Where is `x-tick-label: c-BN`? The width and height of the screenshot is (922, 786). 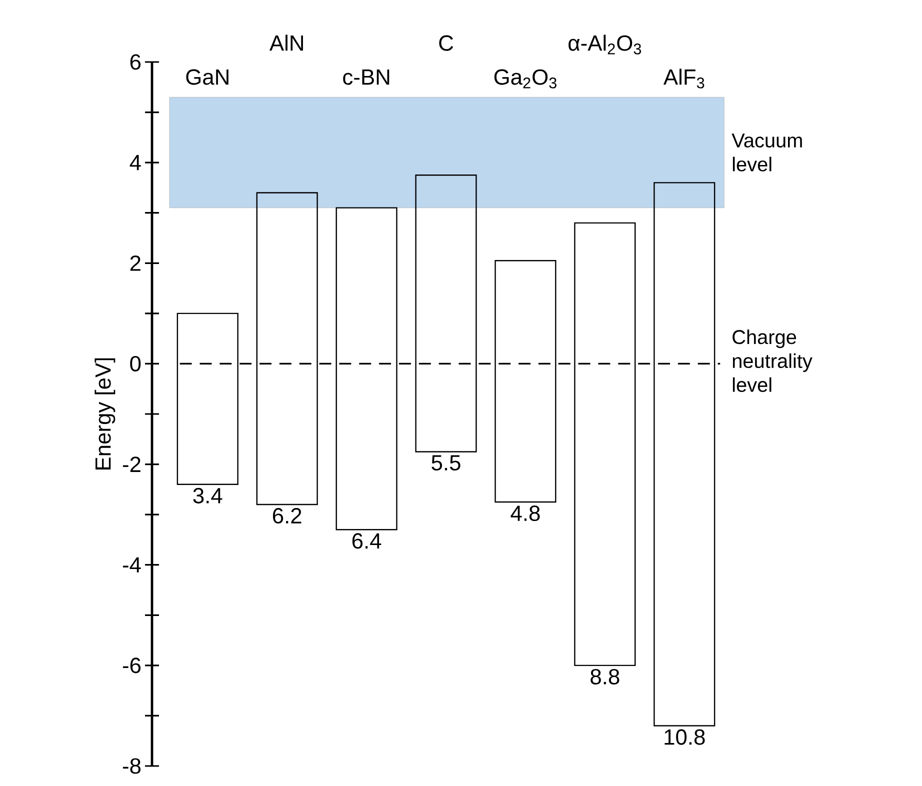 x-tick-label: c-BN is located at coordinates (366, 77).